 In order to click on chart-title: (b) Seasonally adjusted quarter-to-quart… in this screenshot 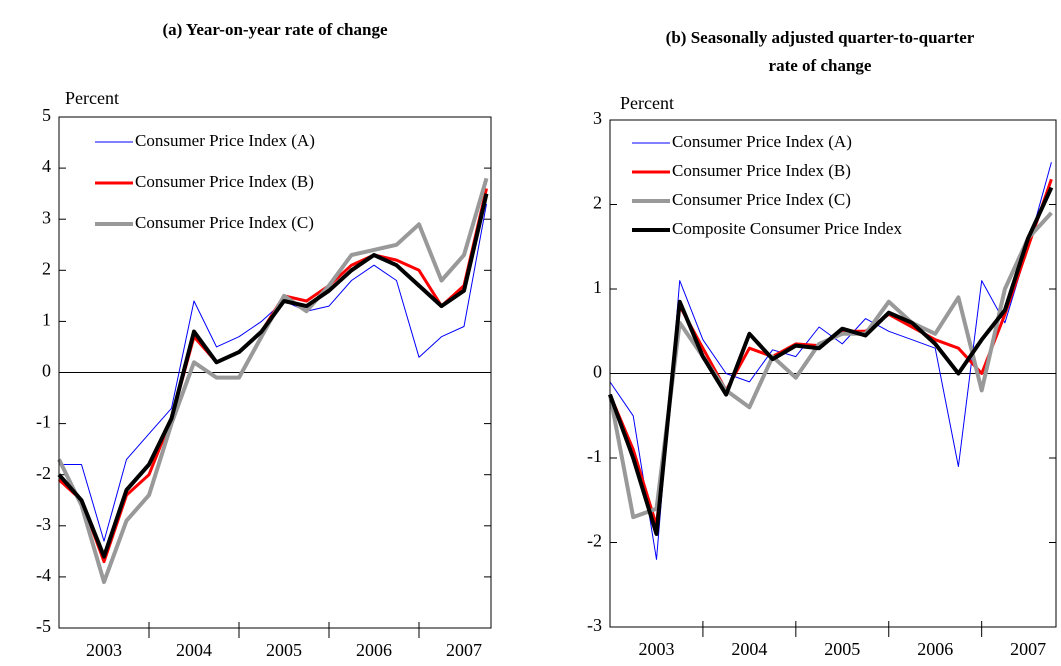, I will do `click(820, 51)`.